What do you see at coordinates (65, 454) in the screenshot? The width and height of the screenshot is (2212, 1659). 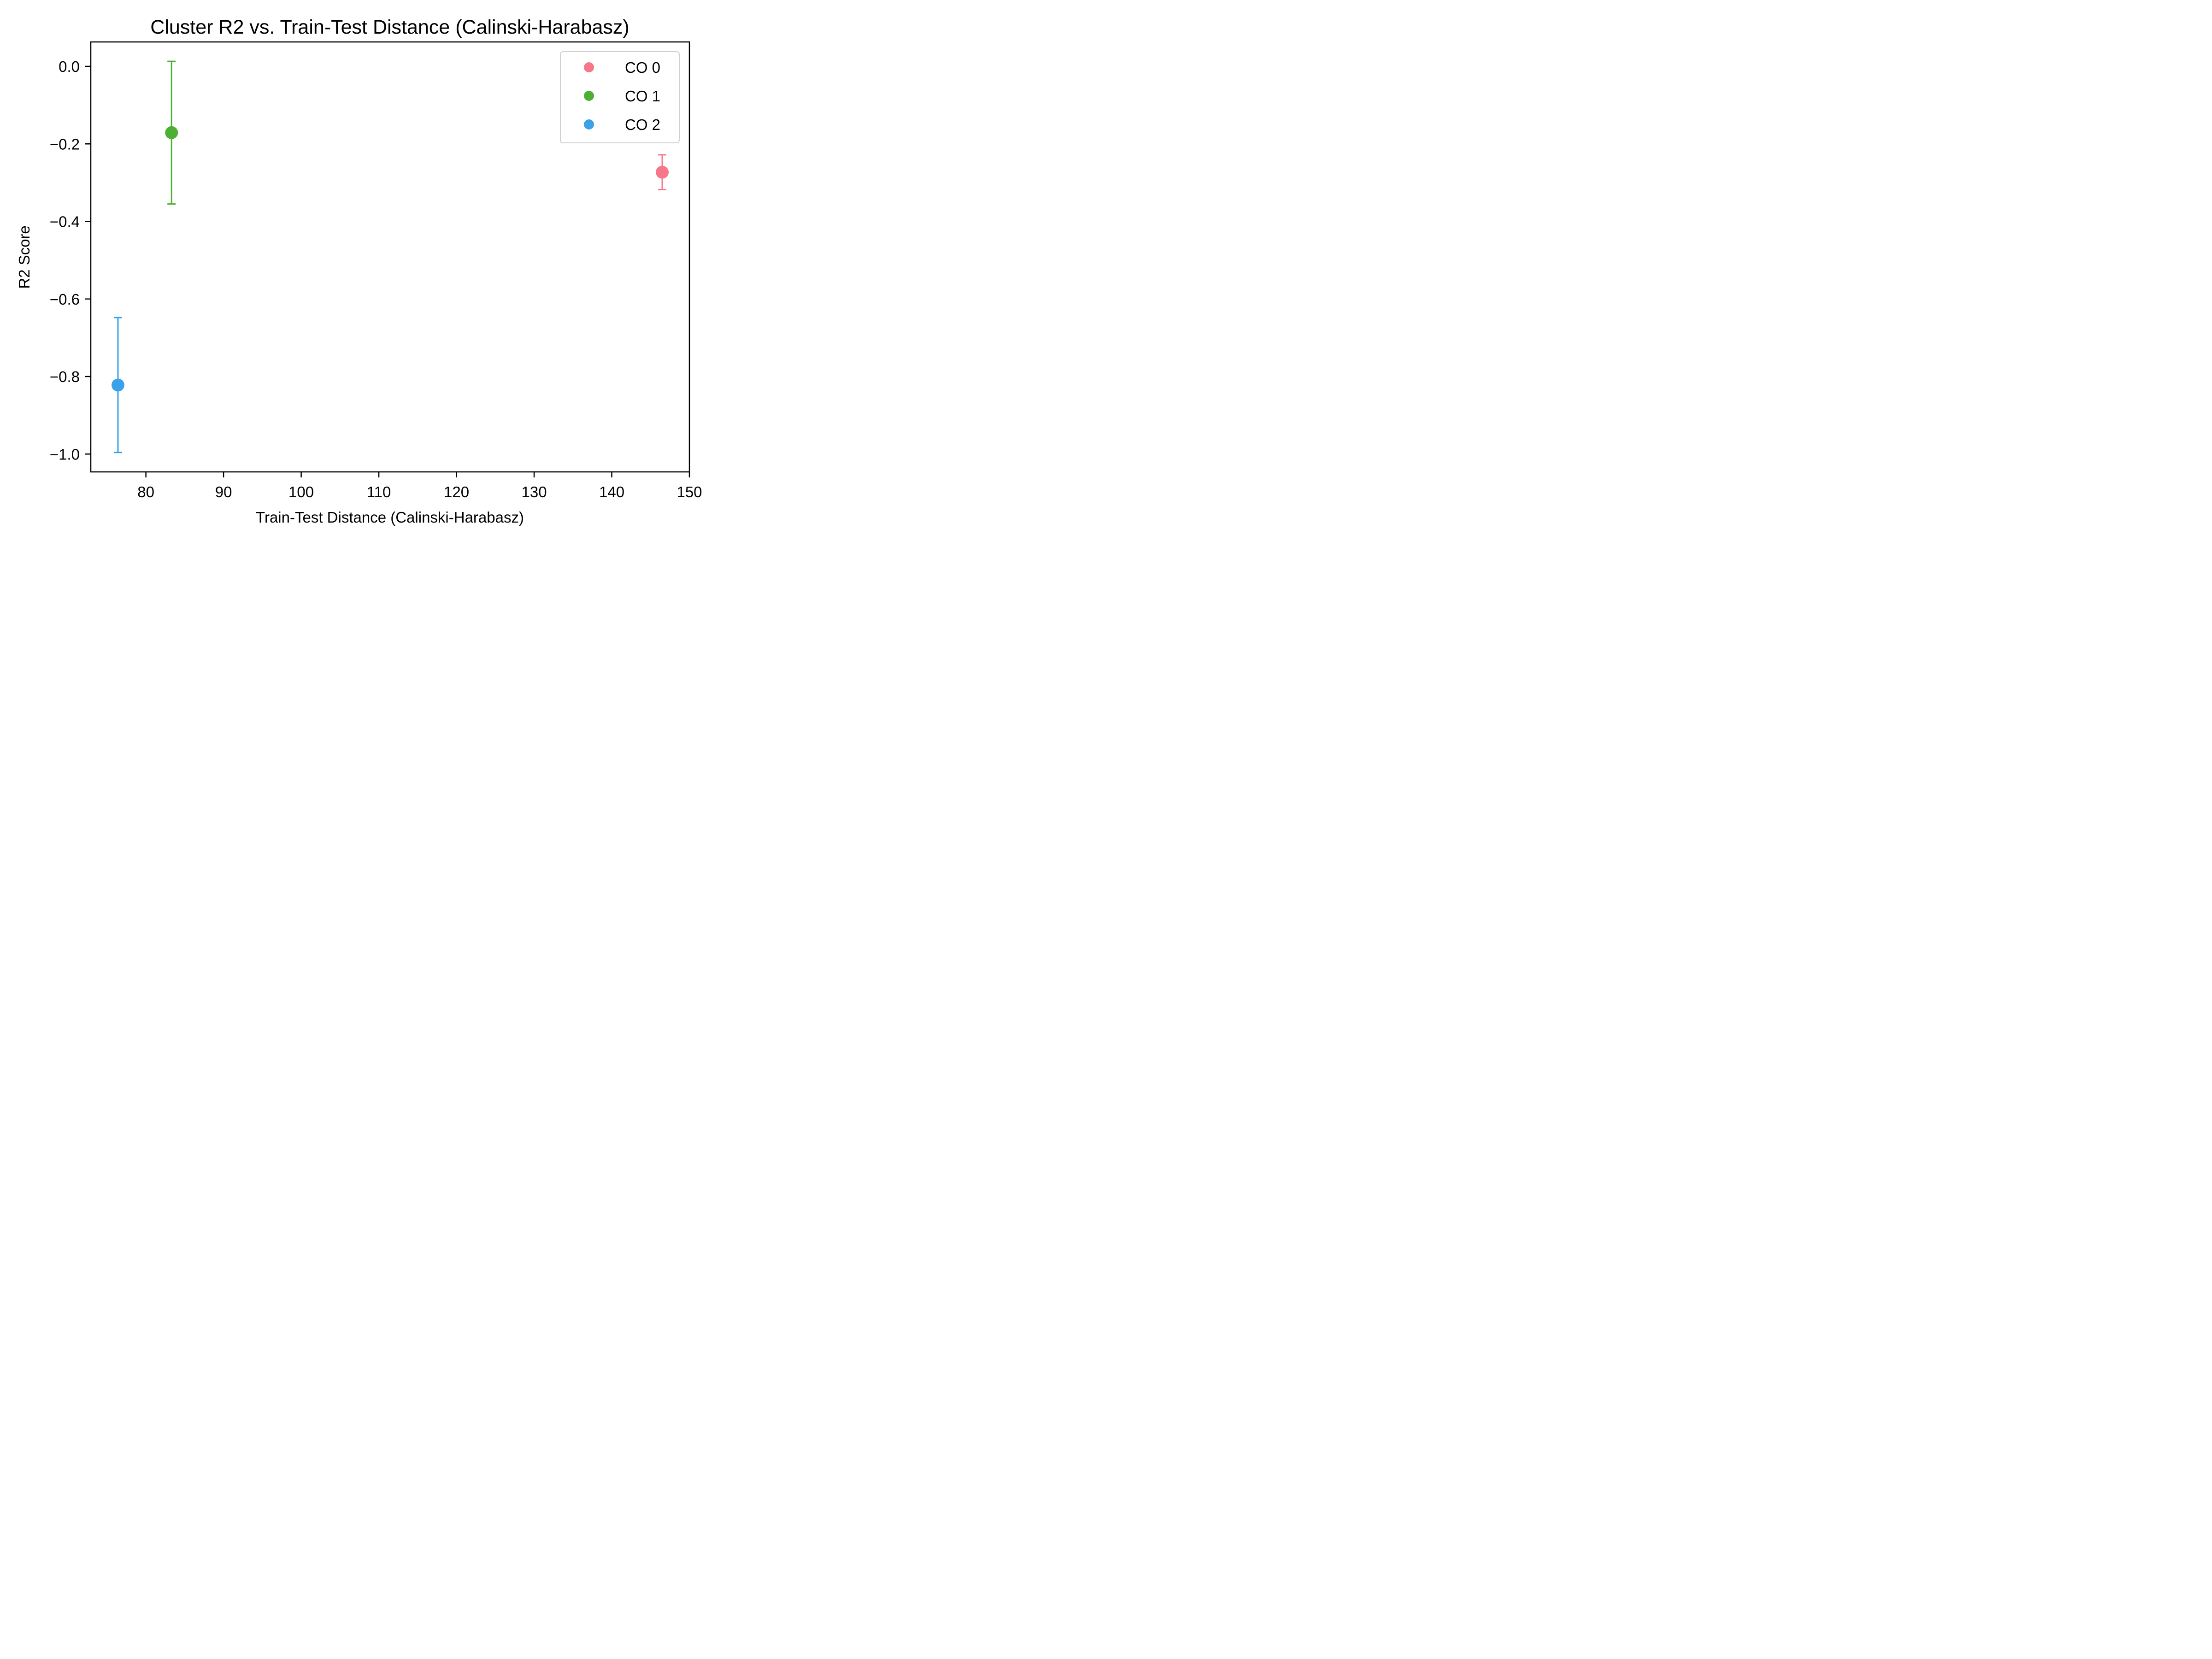 I see `y-tick-label: −1.0` at bounding box center [65, 454].